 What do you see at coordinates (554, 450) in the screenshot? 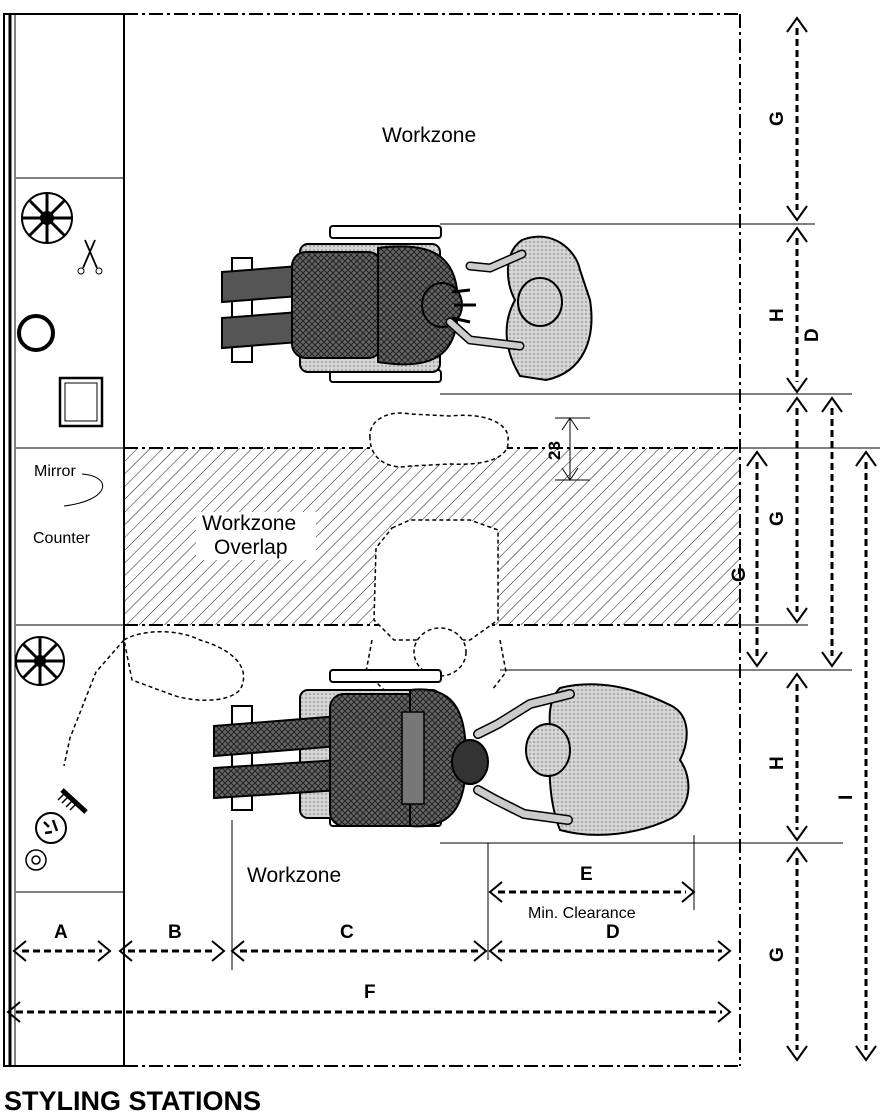
I see `clearance-value-label: 23` at bounding box center [554, 450].